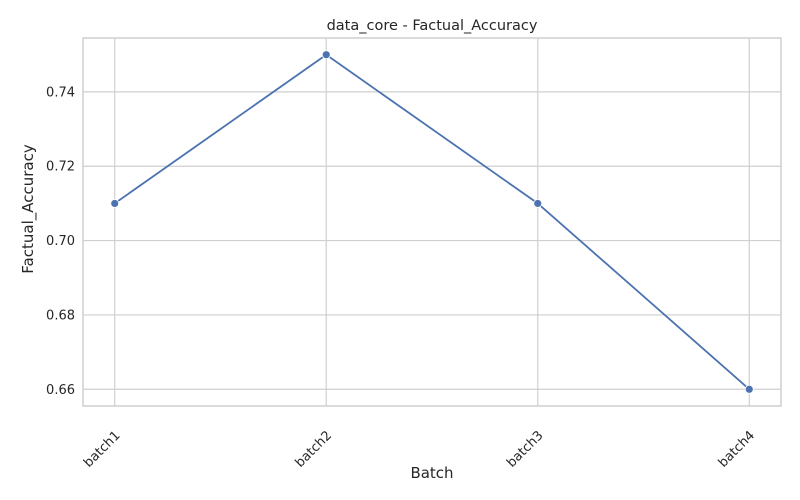 This screenshot has width=800, height=500. What do you see at coordinates (314, 449) in the screenshot?
I see `x-tick-label: batch2` at bounding box center [314, 449].